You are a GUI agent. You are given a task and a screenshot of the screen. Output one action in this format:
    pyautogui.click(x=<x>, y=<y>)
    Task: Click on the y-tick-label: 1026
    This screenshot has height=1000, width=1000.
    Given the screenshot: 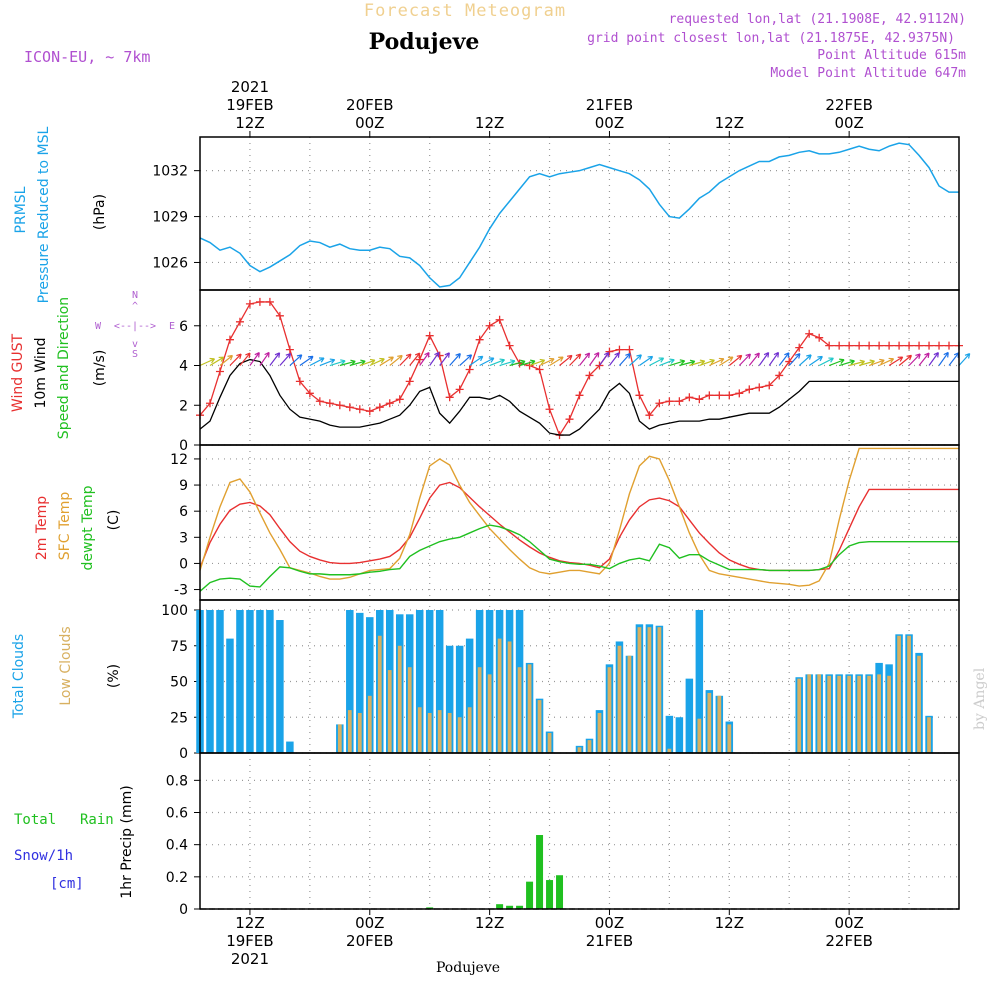 What is the action you would take?
    pyautogui.click(x=170, y=263)
    